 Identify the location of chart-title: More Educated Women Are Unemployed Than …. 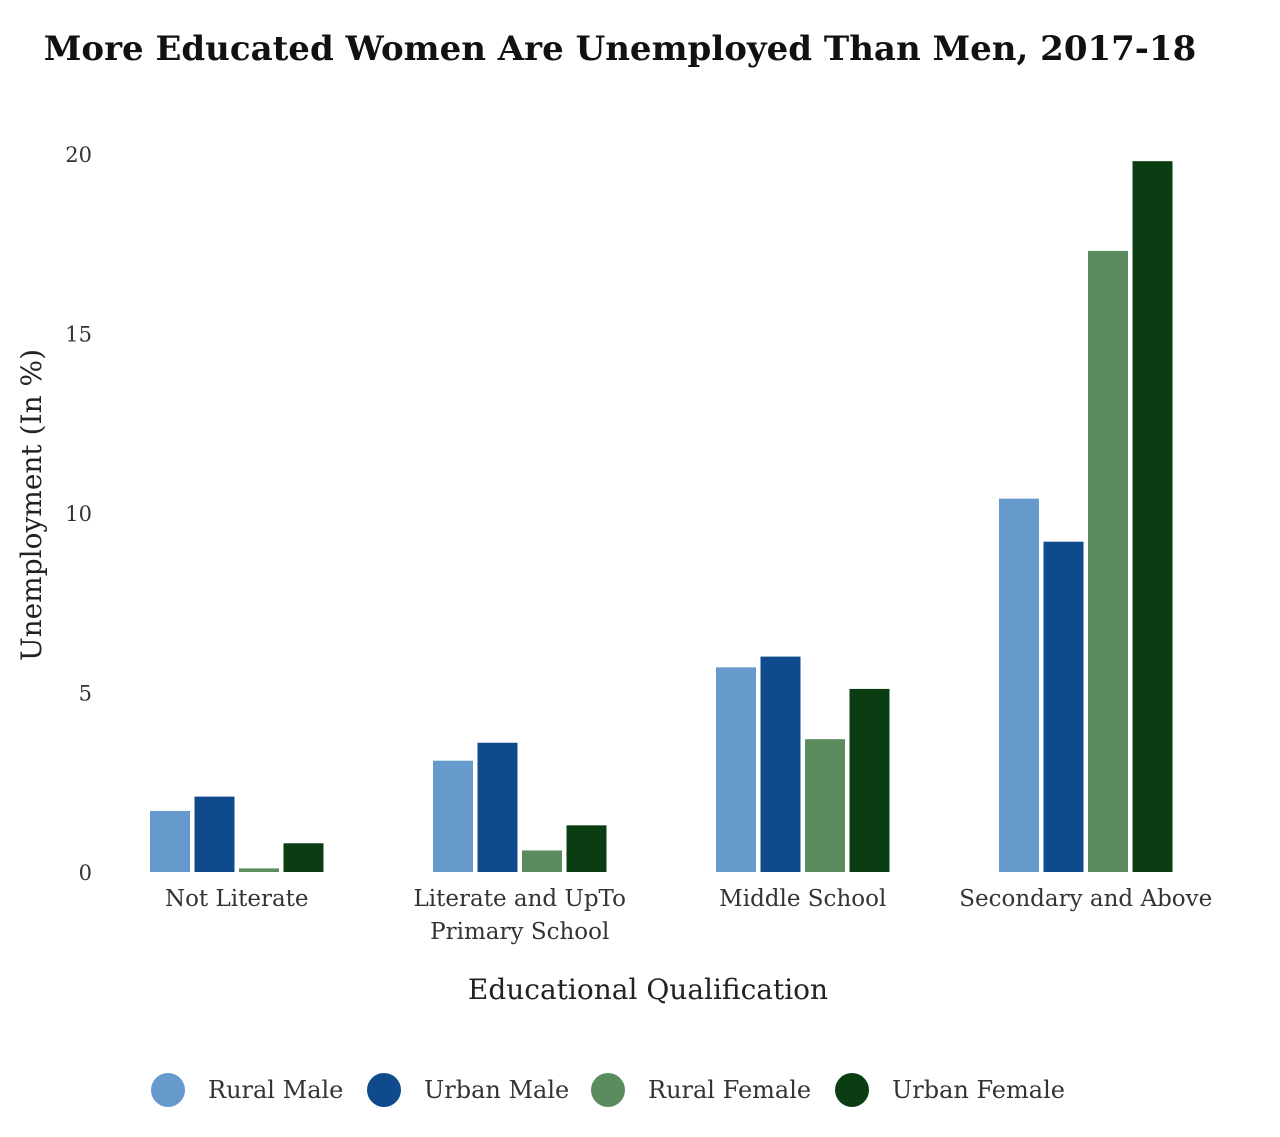
(620, 49).